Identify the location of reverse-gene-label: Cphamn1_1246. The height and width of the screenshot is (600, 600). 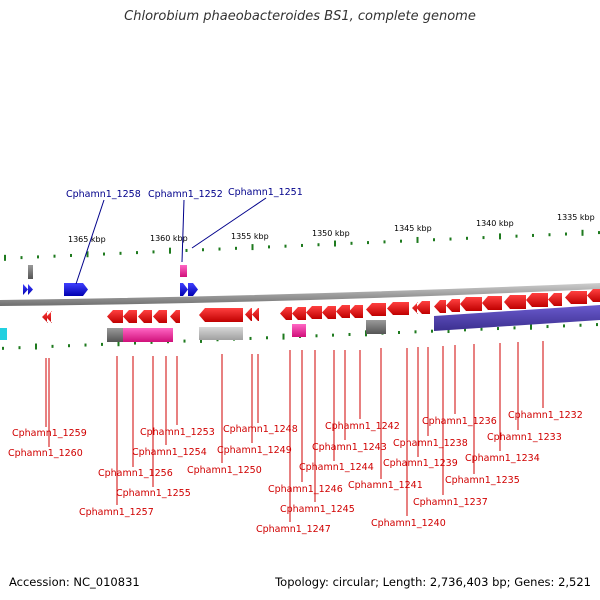
(305, 489).